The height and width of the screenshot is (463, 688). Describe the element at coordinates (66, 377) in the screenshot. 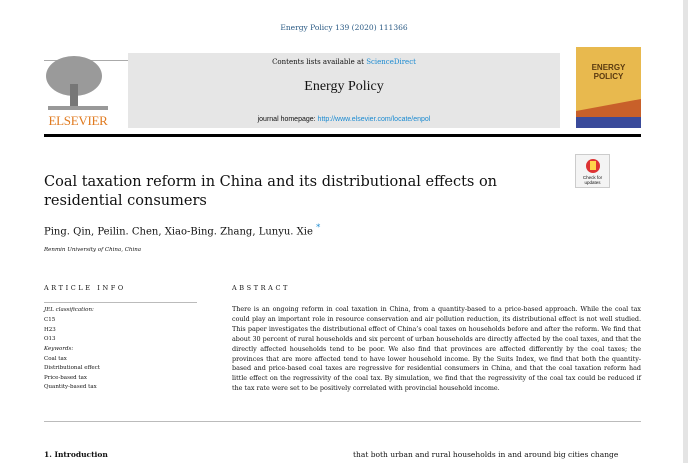

I see `keyword: Price-based tax` at that location.